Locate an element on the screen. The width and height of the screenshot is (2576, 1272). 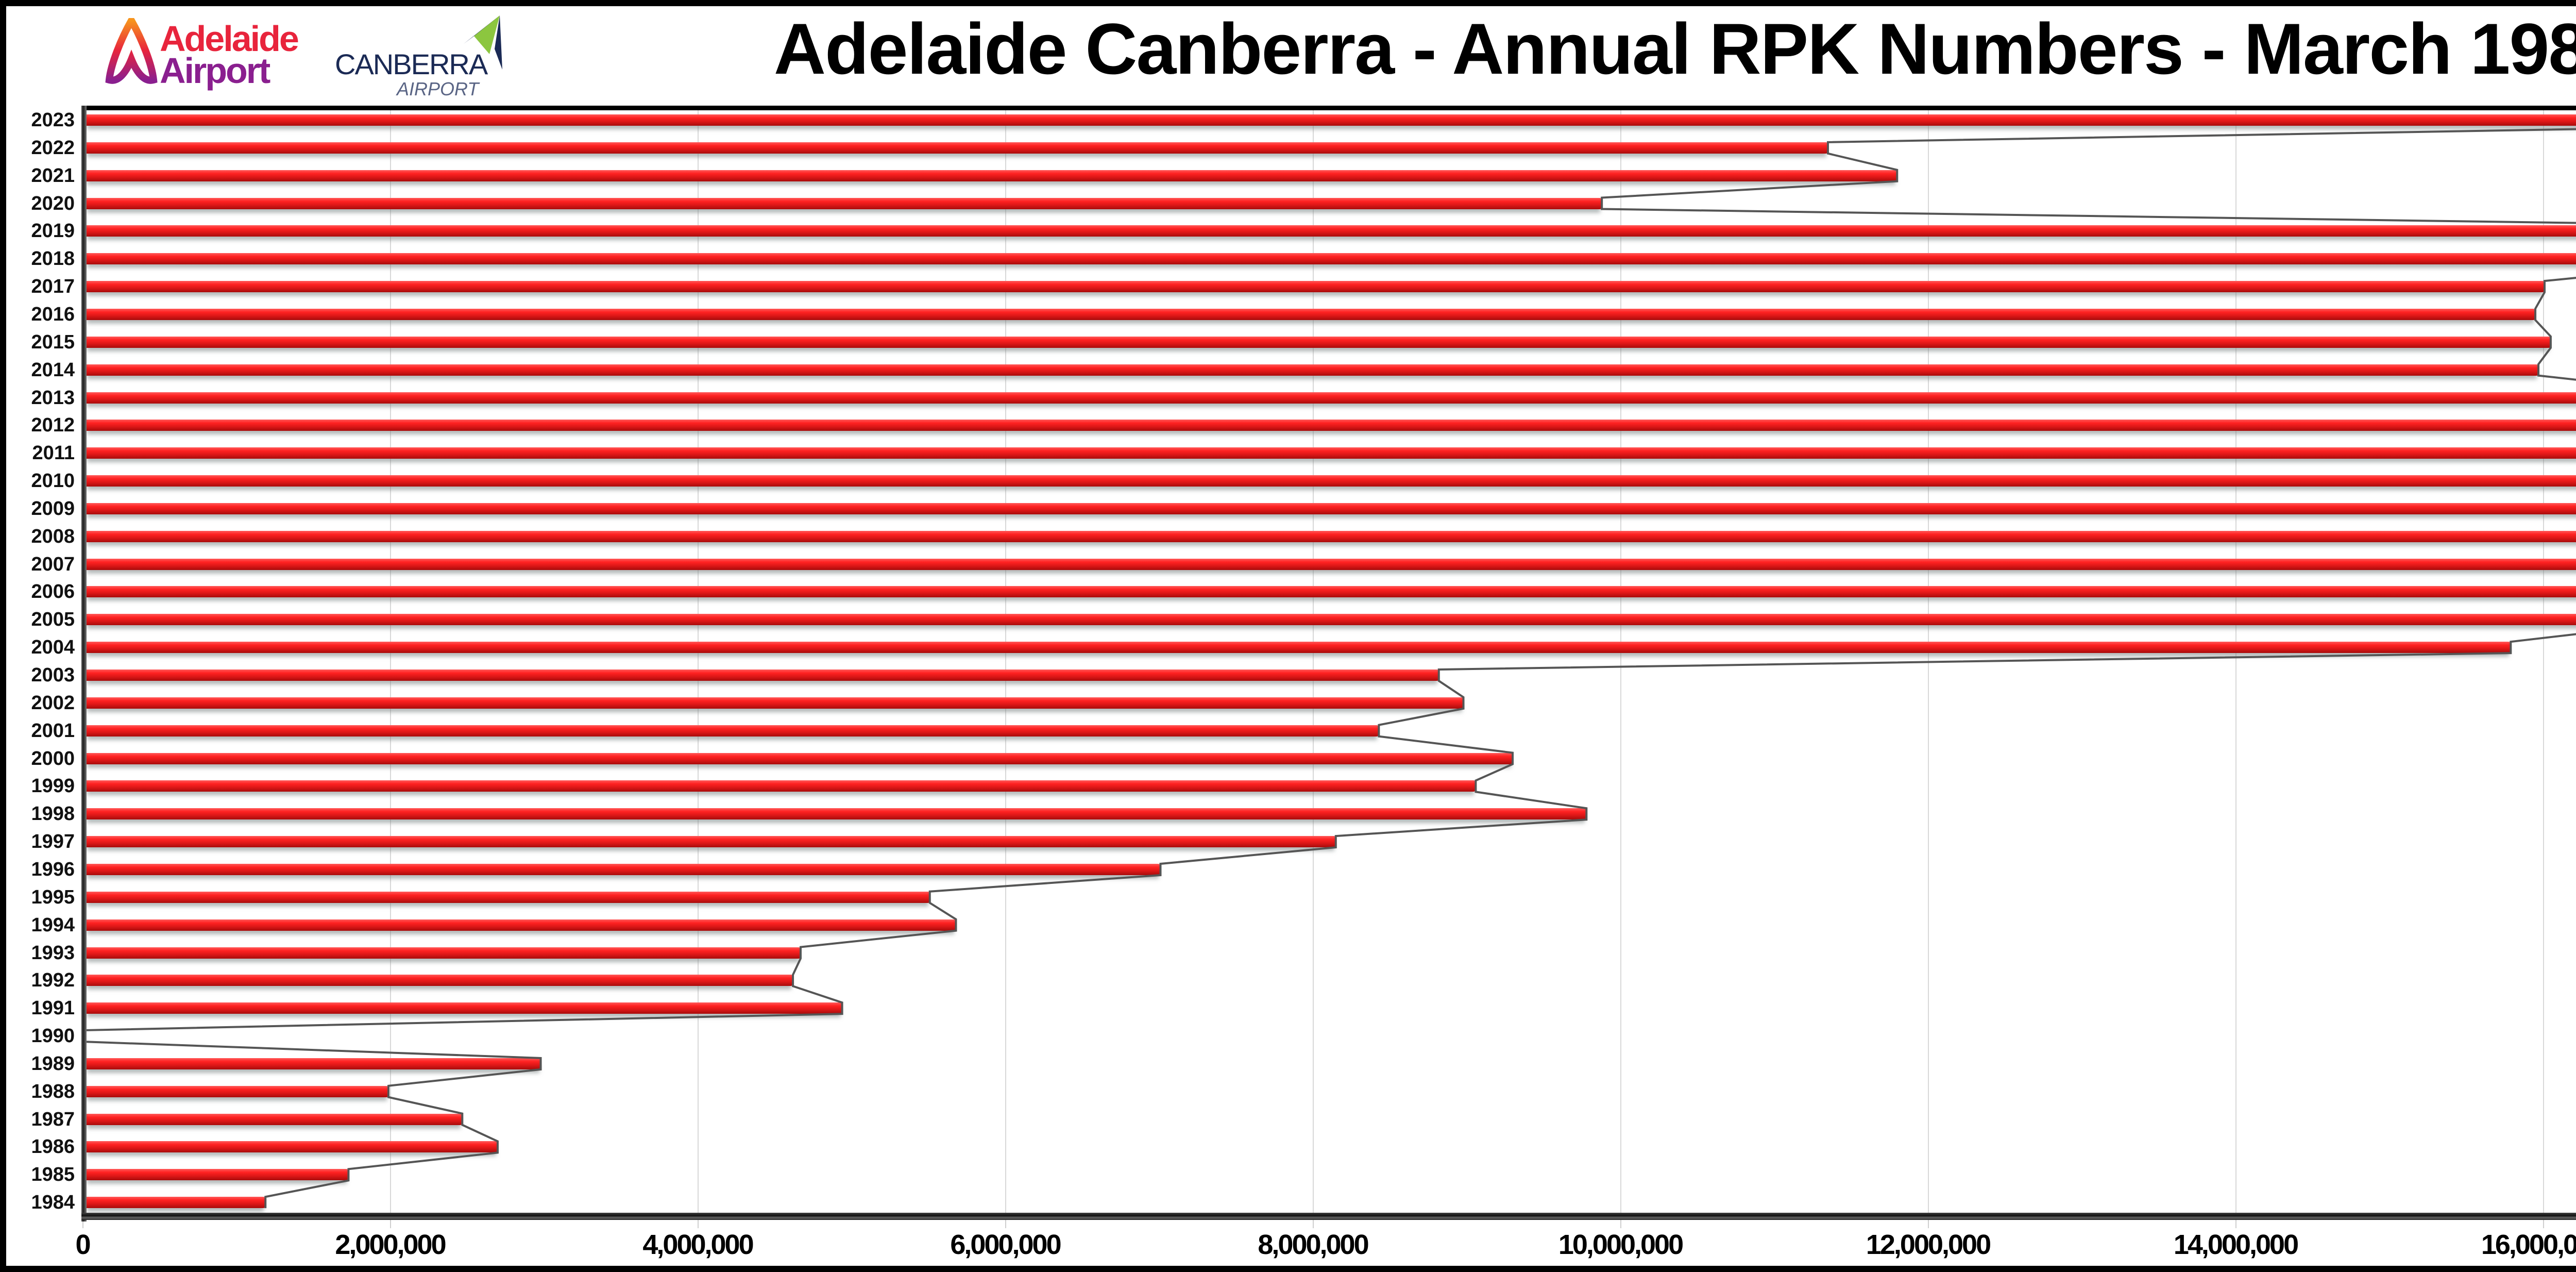
canberra-airport-logo: CANBERRA AIRPORT is located at coordinates (420, 56).